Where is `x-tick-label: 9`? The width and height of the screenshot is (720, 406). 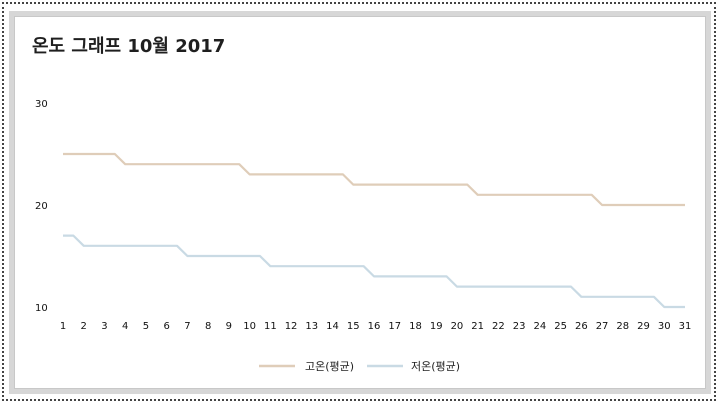
x-tick-label: 9 is located at coordinates (229, 326).